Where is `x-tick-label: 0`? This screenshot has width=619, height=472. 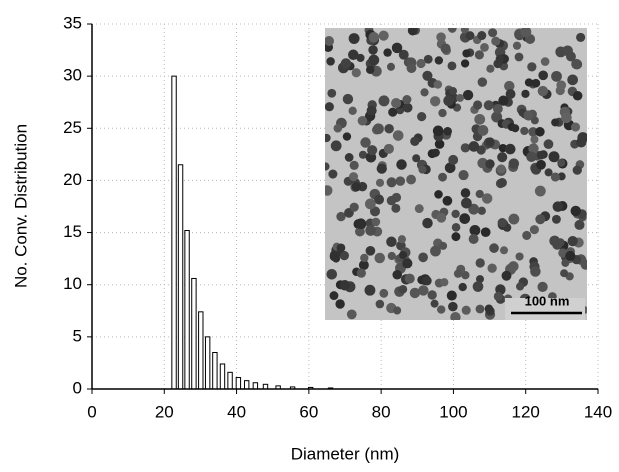
x-tick-label: 0 is located at coordinates (91, 411).